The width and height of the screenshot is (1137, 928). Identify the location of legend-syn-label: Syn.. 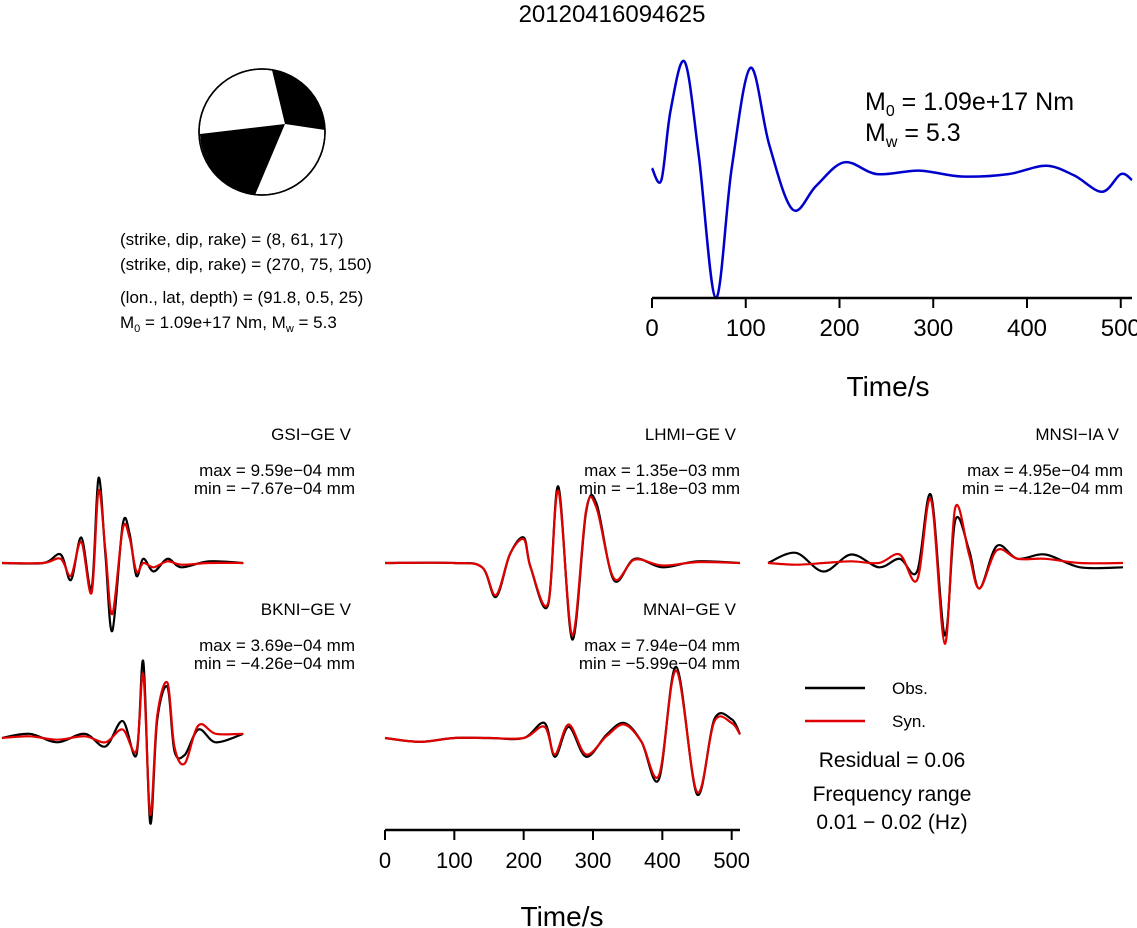
(909, 721).